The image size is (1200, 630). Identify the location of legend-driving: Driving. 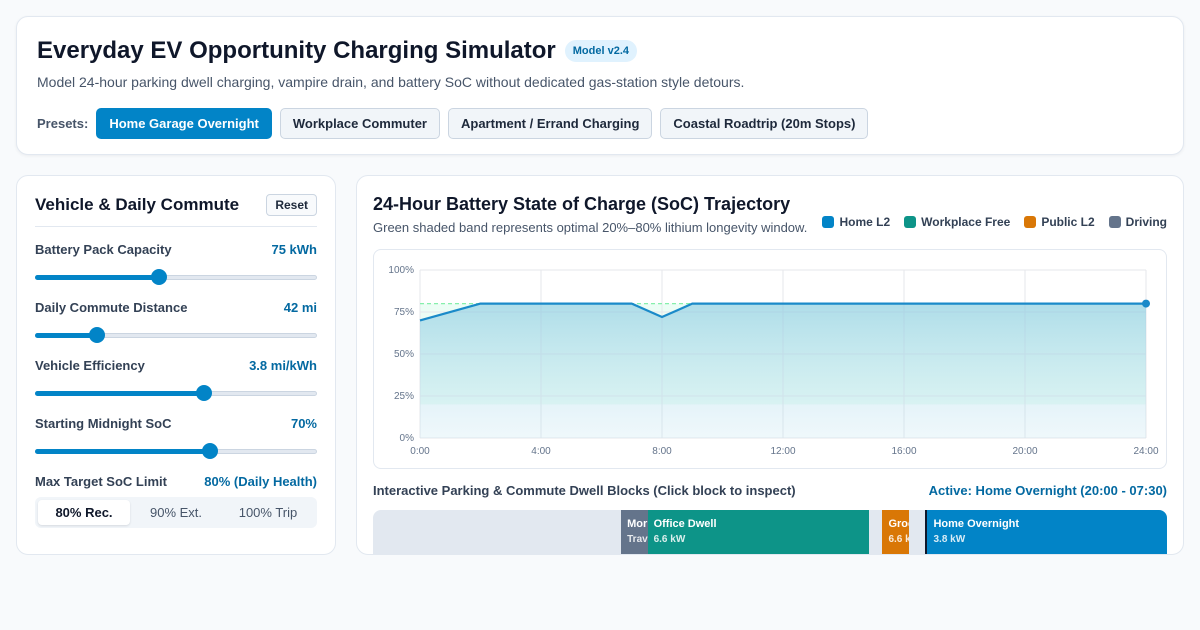
(1137, 221).